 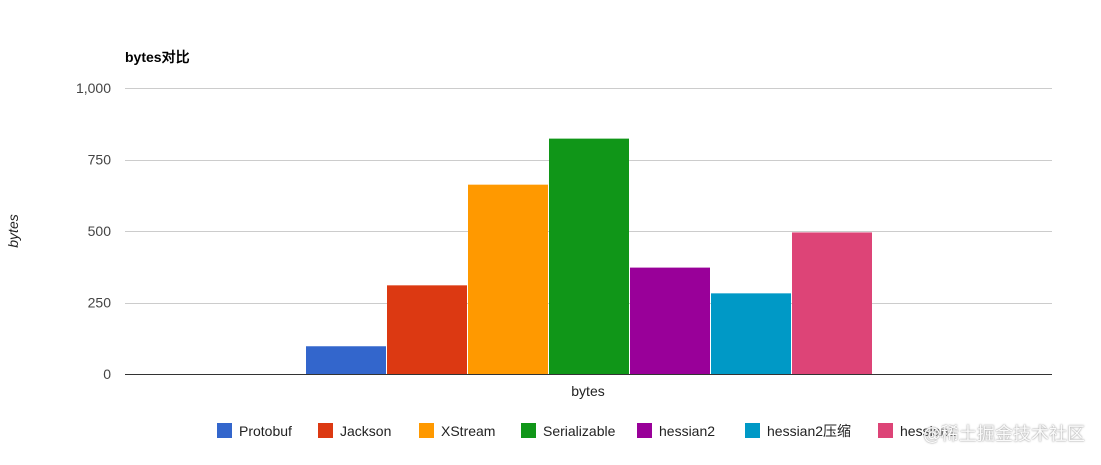 What do you see at coordinates (468, 431) in the screenshot?
I see `legend-label: XStream` at bounding box center [468, 431].